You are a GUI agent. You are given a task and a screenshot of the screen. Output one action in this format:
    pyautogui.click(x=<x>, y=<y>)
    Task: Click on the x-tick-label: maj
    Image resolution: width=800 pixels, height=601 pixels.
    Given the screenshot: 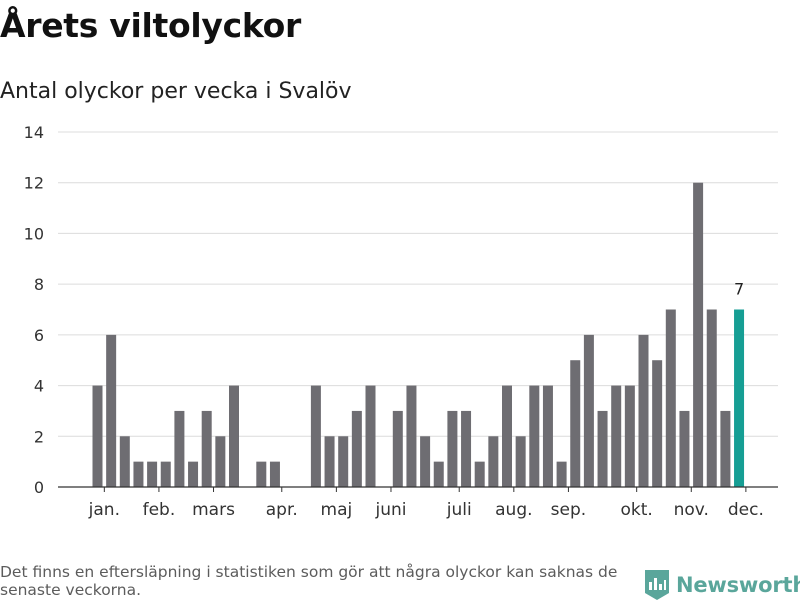 What is the action you would take?
    pyautogui.click(x=337, y=510)
    